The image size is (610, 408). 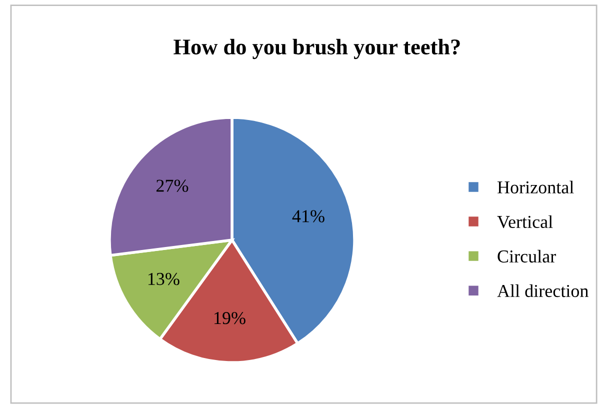 What do you see at coordinates (230, 318) in the screenshot?
I see `data-label: 19%` at bounding box center [230, 318].